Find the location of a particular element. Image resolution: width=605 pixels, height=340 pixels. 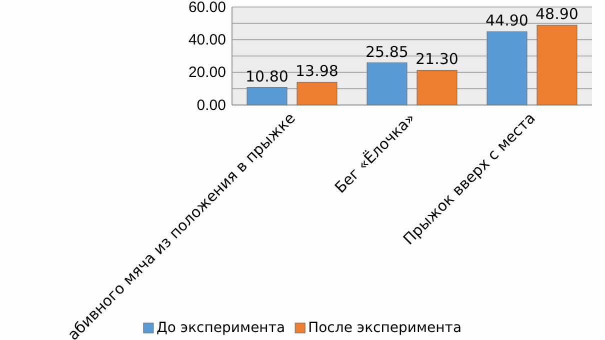

data-label: 21.30 is located at coordinates (437, 59).